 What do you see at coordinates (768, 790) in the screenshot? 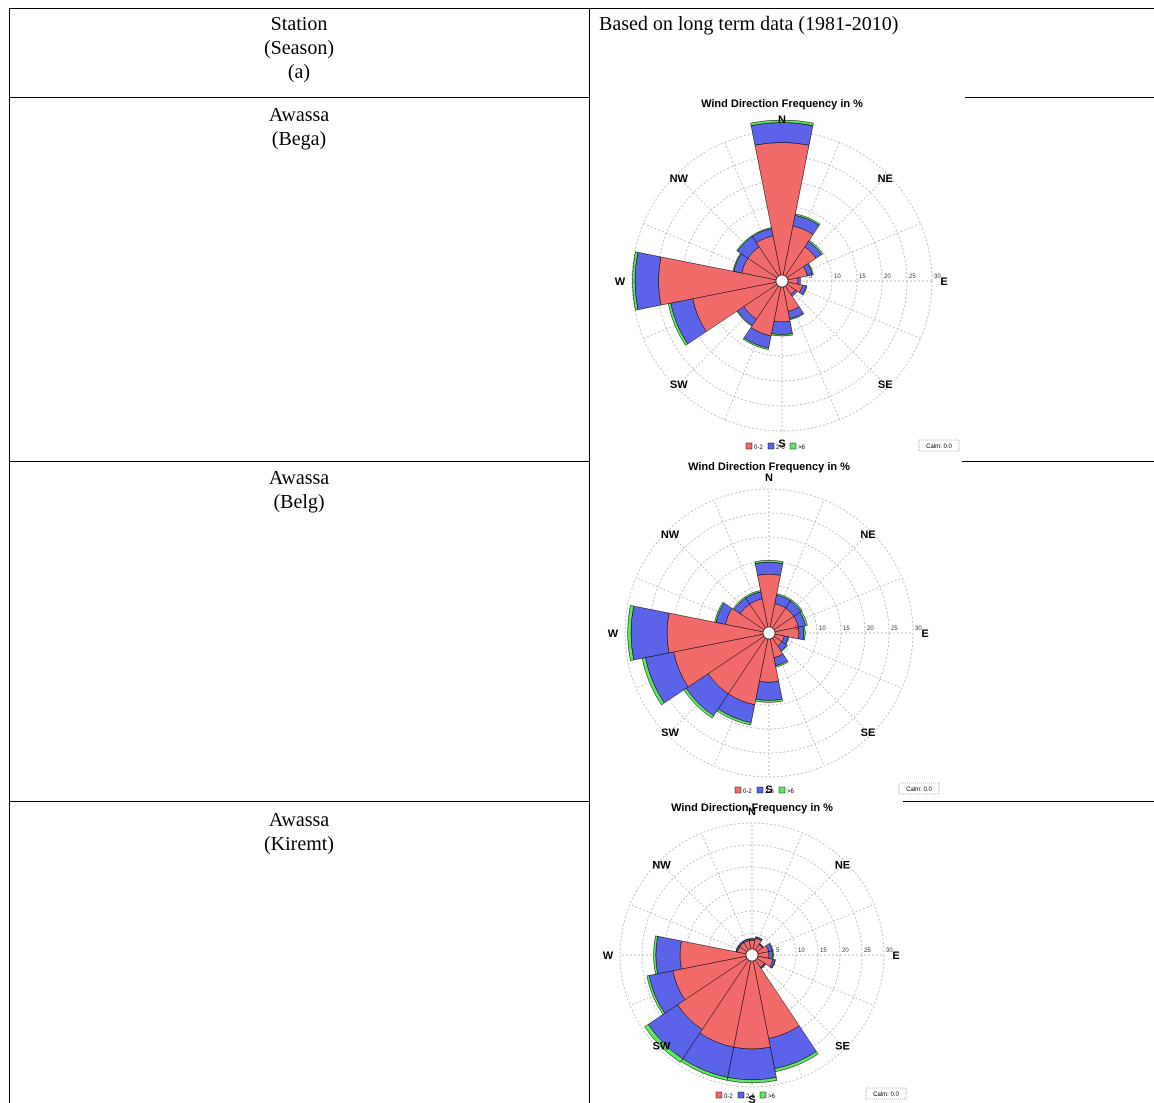
I see `direction-label-s: S` at bounding box center [768, 790].